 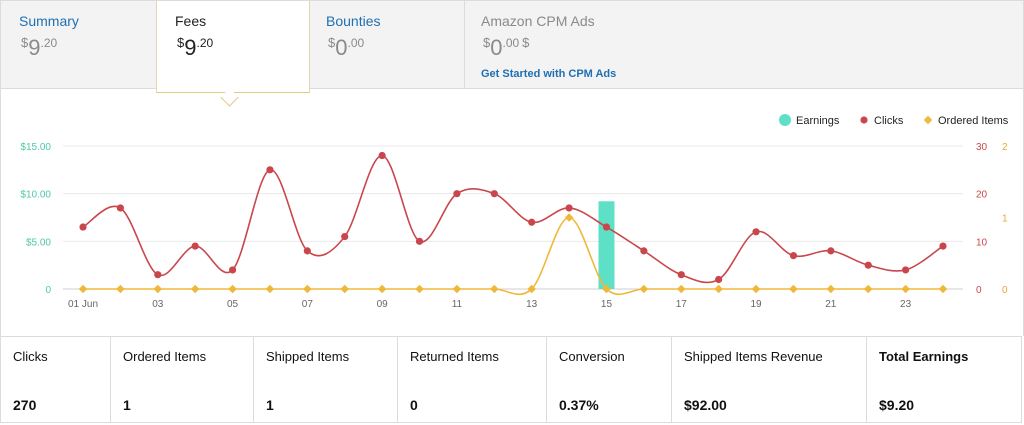 I want to click on y-right1-tick-label: 20, so click(x=982, y=195).